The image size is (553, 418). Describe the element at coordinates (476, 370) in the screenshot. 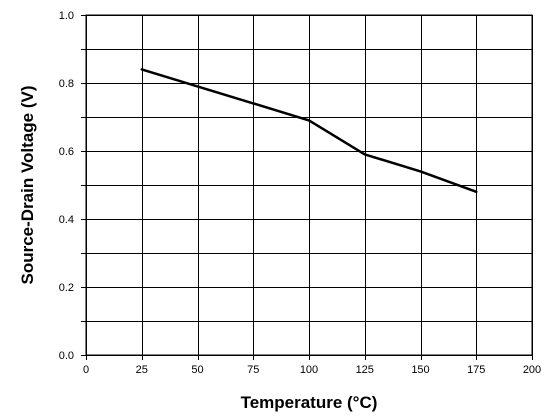

I see `x-tick-label: 175` at that location.